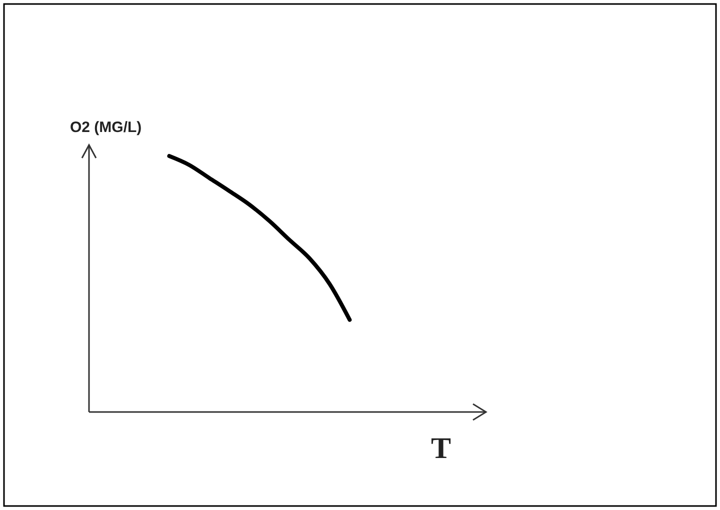 This screenshot has height=510, width=720. Describe the element at coordinates (441, 448) in the screenshot. I see `x-axis-title: T` at that location.